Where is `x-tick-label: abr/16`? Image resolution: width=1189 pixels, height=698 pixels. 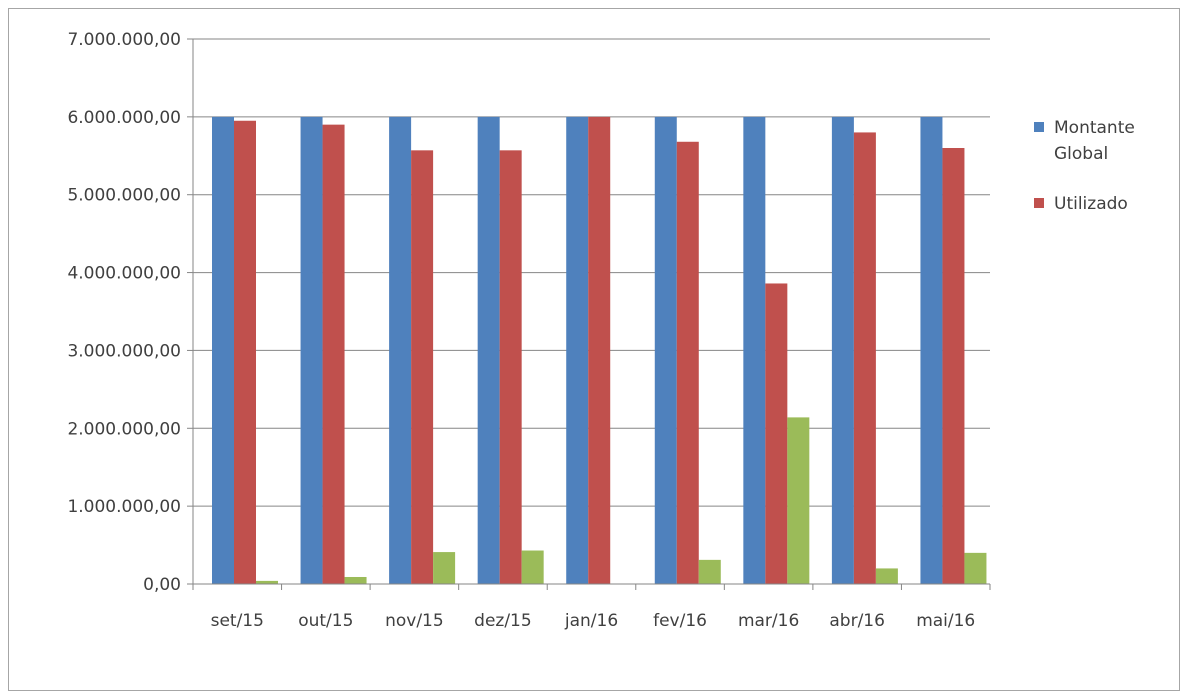
x-tick-label: abr/16 is located at coordinates (857, 621).